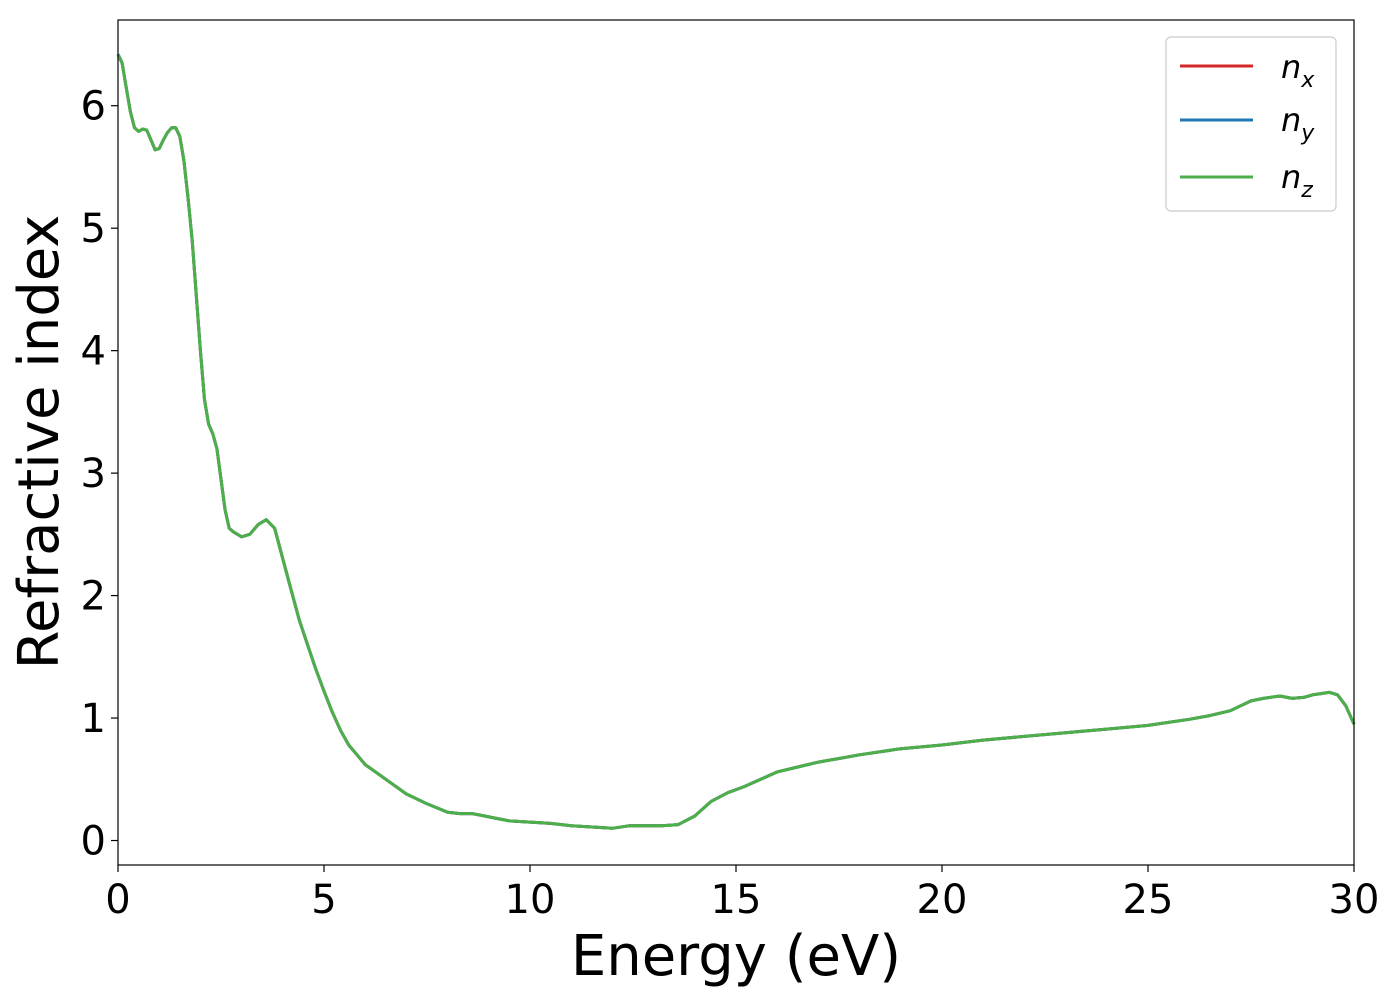 The width and height of the screenshot is (1400, 1000). Describe the element at coordinates (942, 900) in the screenshot. I see `x-tick-label: 20` at that location.